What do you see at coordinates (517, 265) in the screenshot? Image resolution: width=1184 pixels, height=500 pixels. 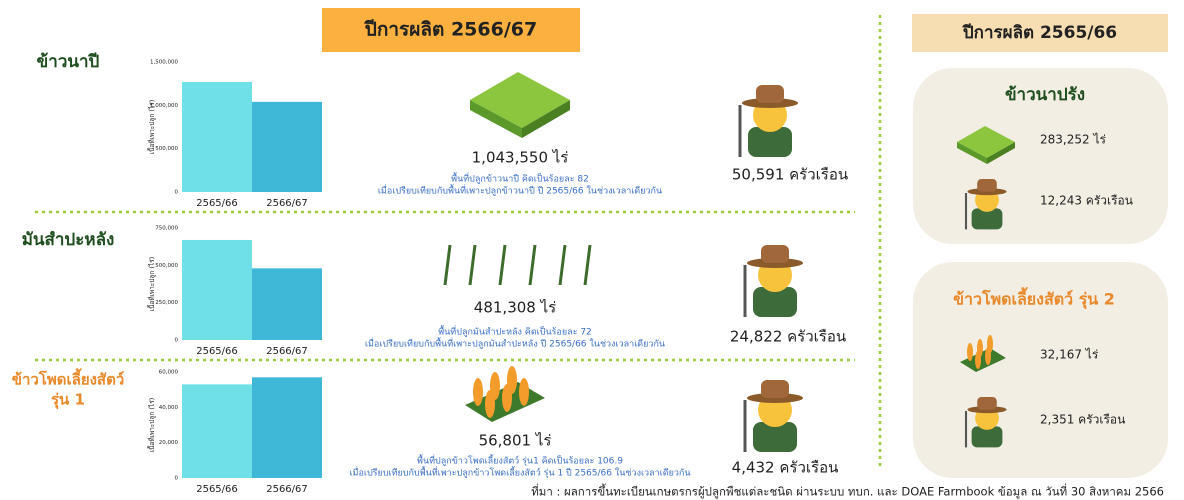 I see `cassava-icon` at bounding box center [517, 265].